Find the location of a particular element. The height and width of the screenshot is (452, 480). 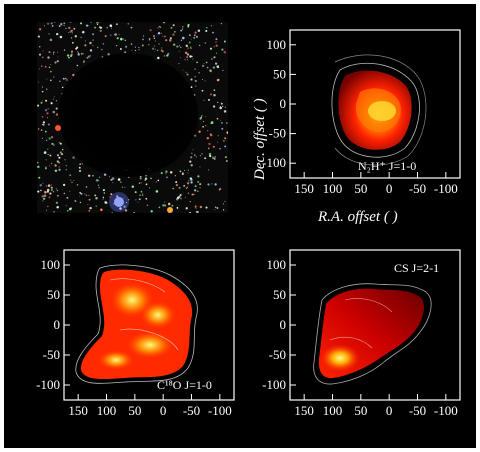

c18o-y-tick-label: 100 is located at coordinates (51, 264).